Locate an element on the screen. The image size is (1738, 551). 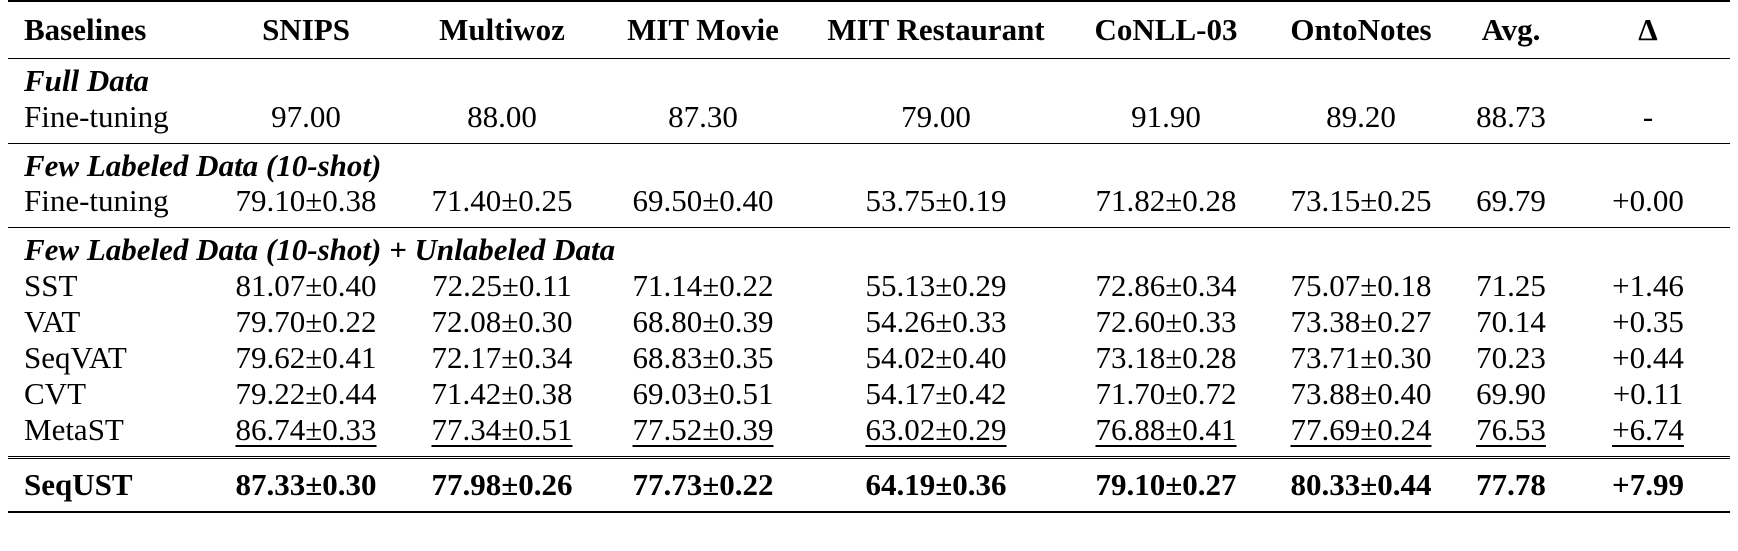
cell-conll03: 76.88±0.41 is located at coordinates (1166, 435).